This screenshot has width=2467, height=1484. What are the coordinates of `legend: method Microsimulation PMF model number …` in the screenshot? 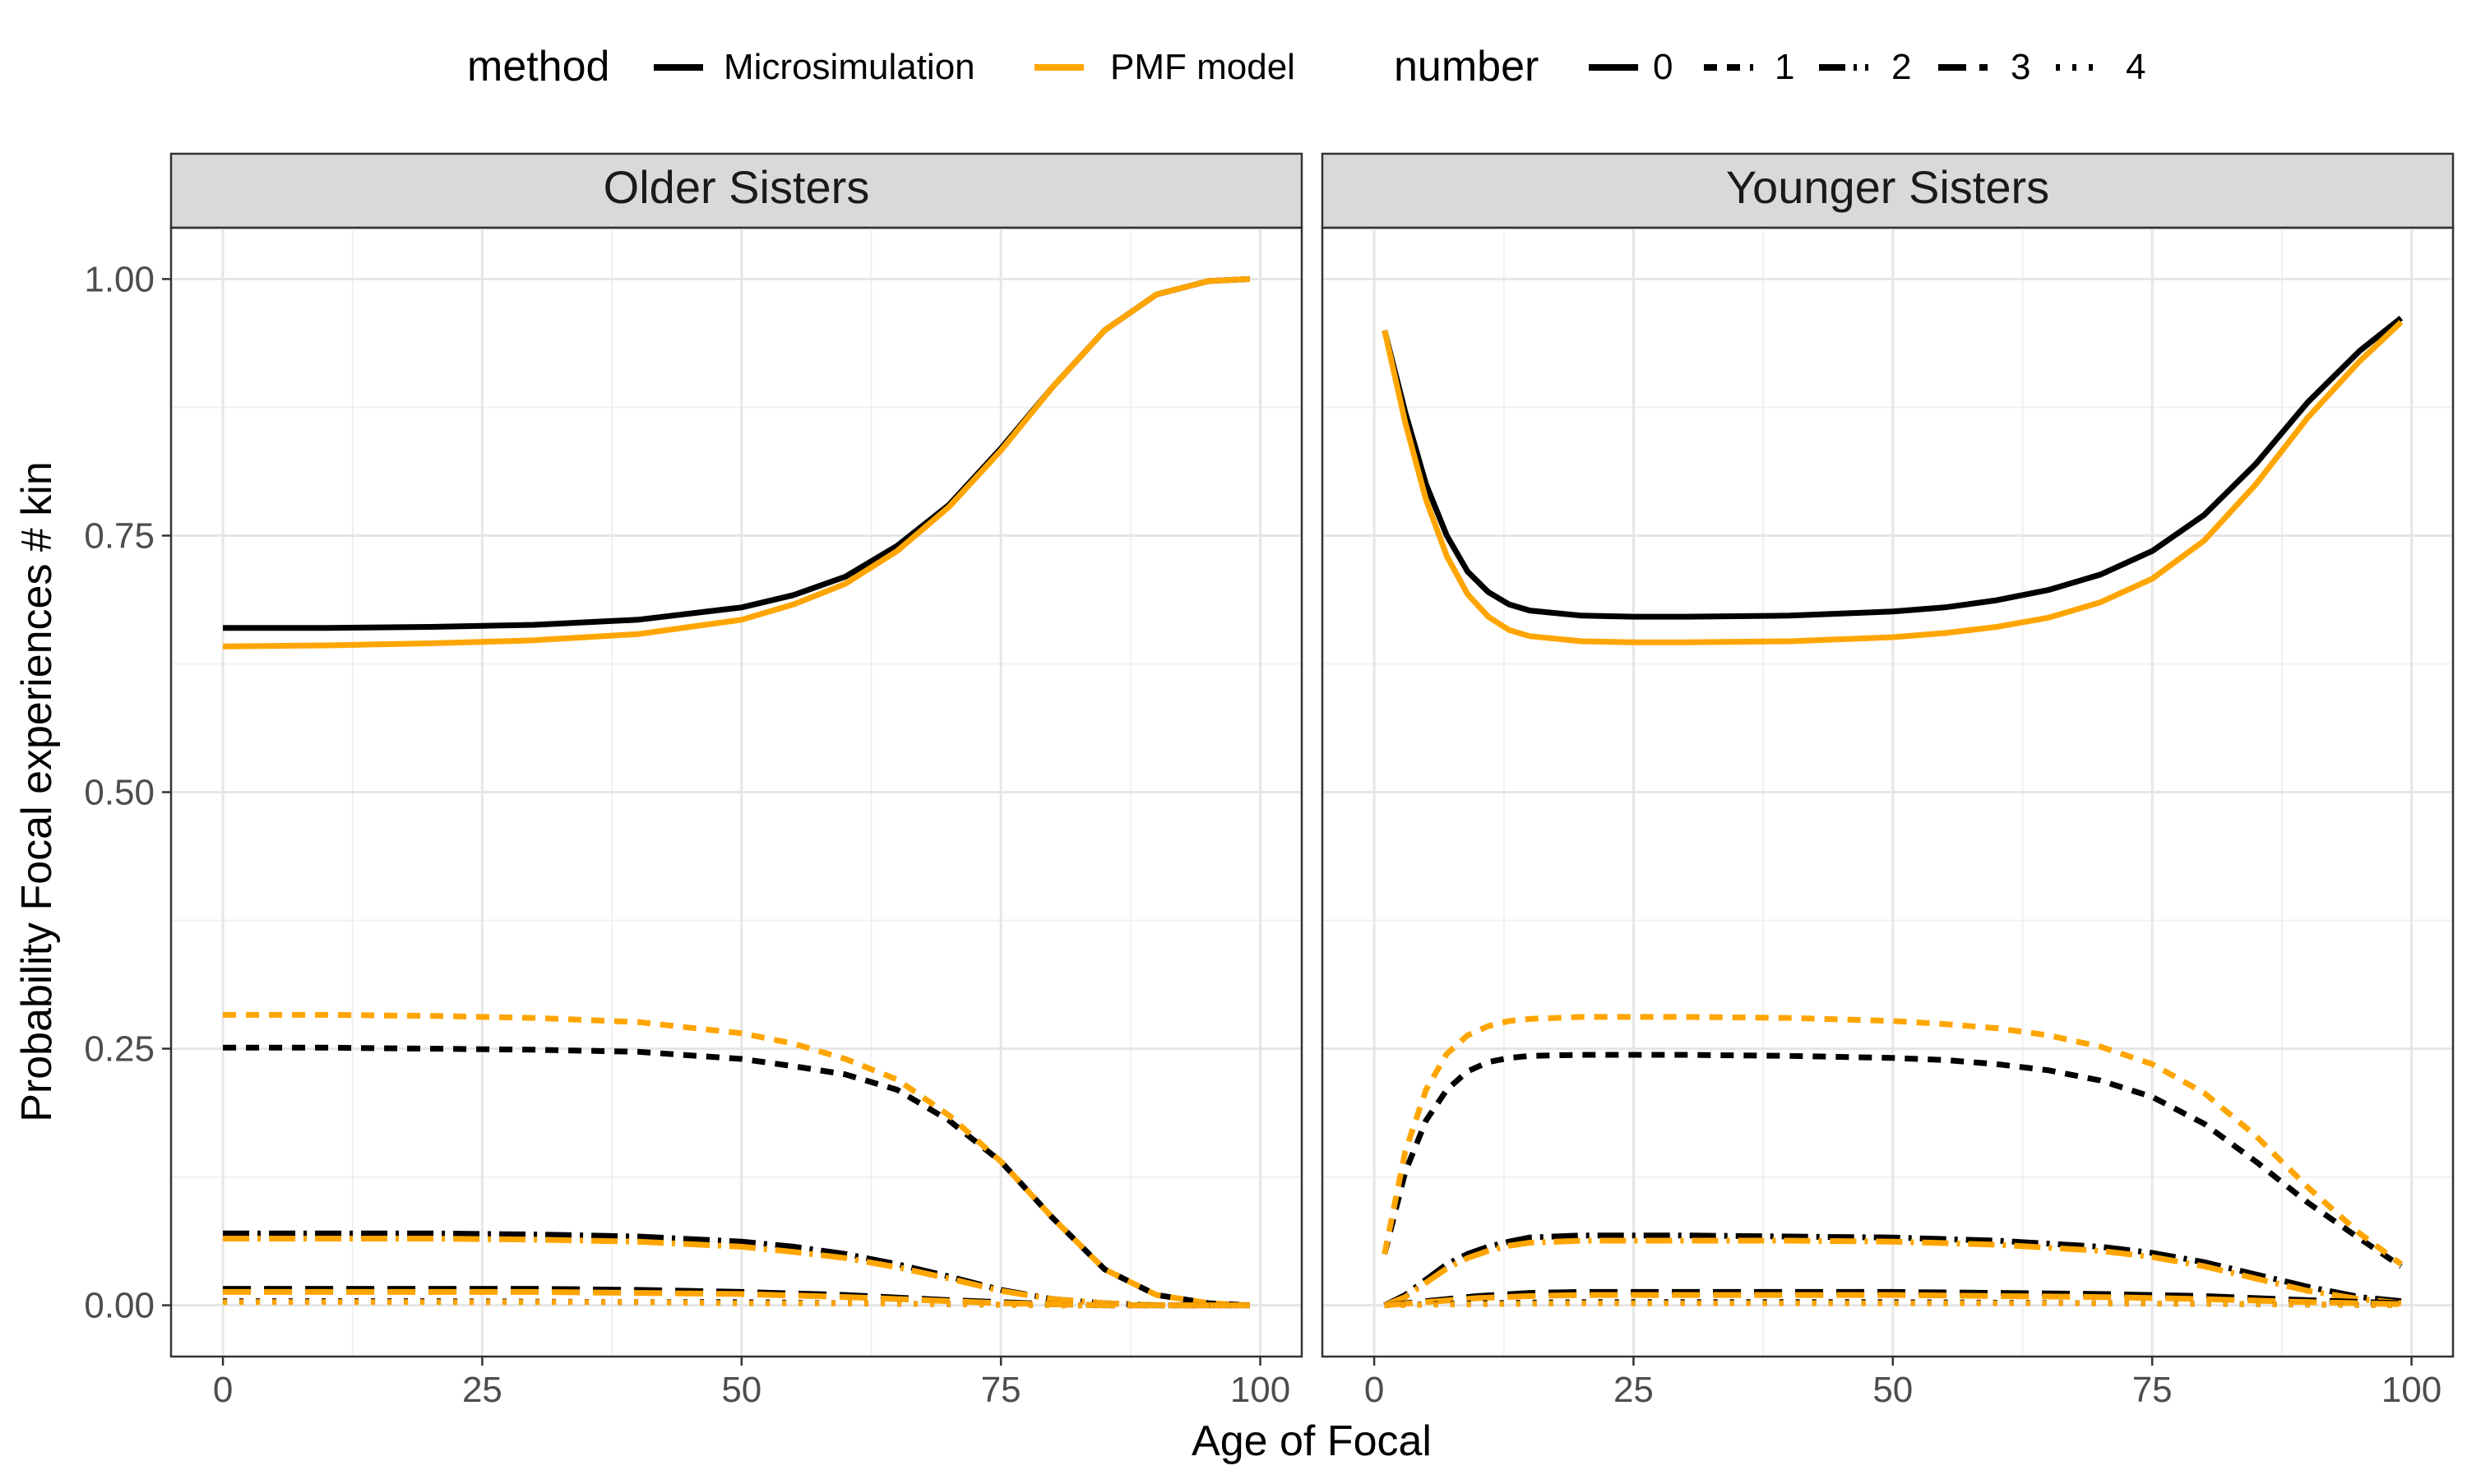 It's located at (1306, 66).